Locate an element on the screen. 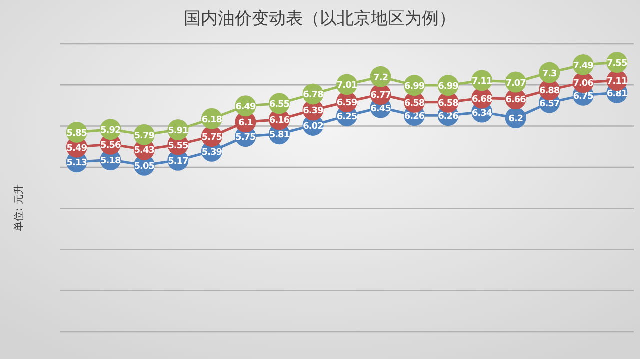  data-label: 7.2 is located at coordinates (381, 78).